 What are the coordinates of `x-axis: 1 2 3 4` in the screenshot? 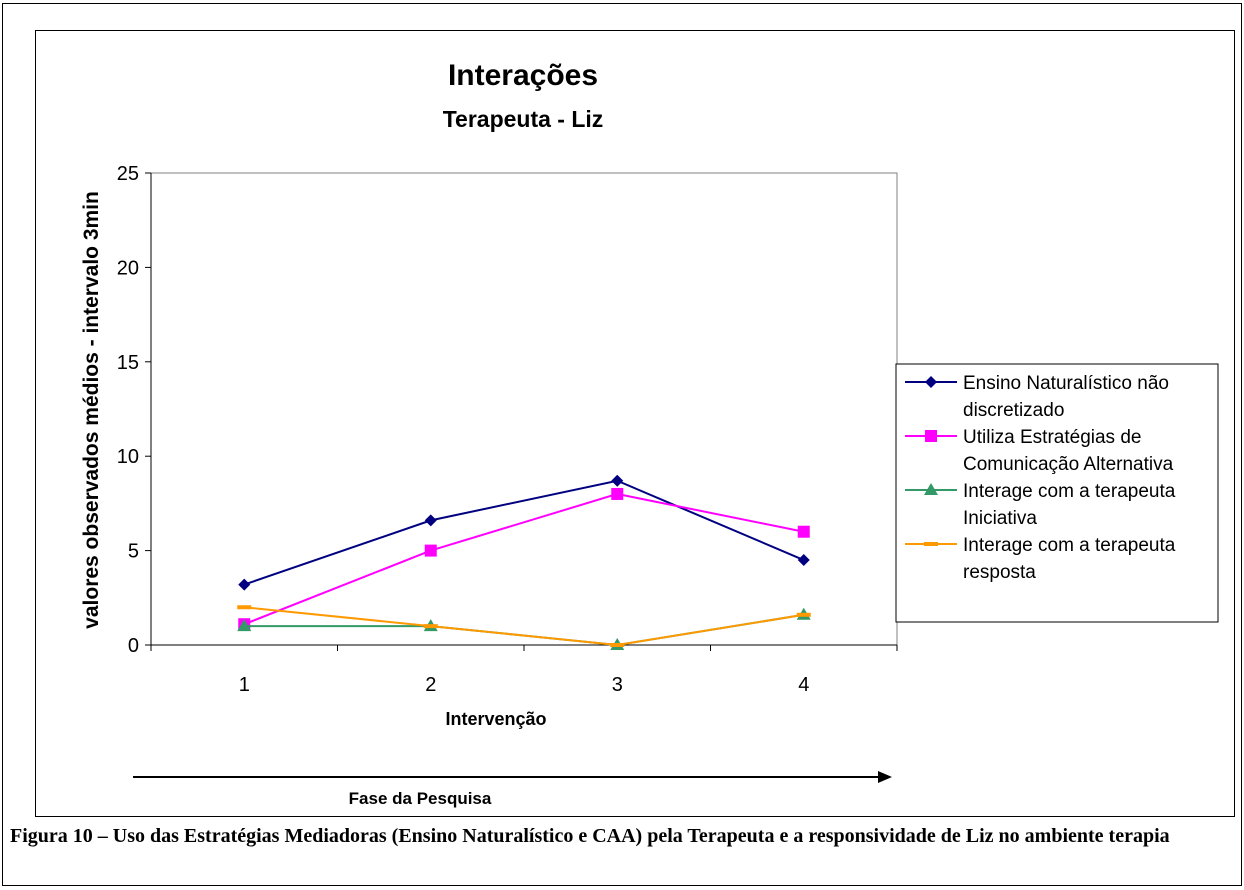 It's located at (524, 670).